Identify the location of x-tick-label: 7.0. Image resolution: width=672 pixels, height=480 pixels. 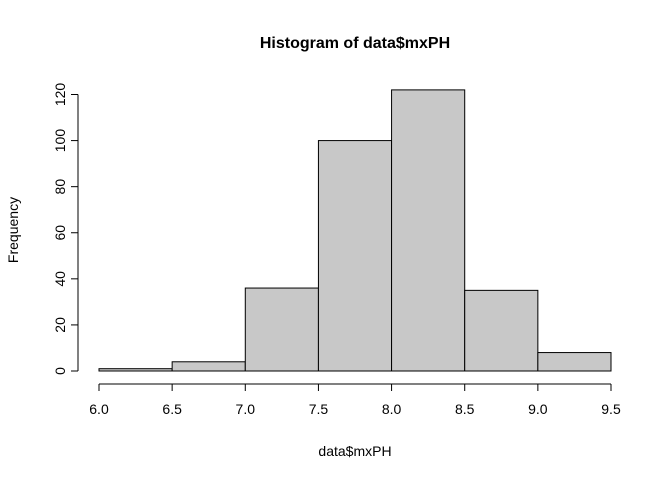
(246, 409).